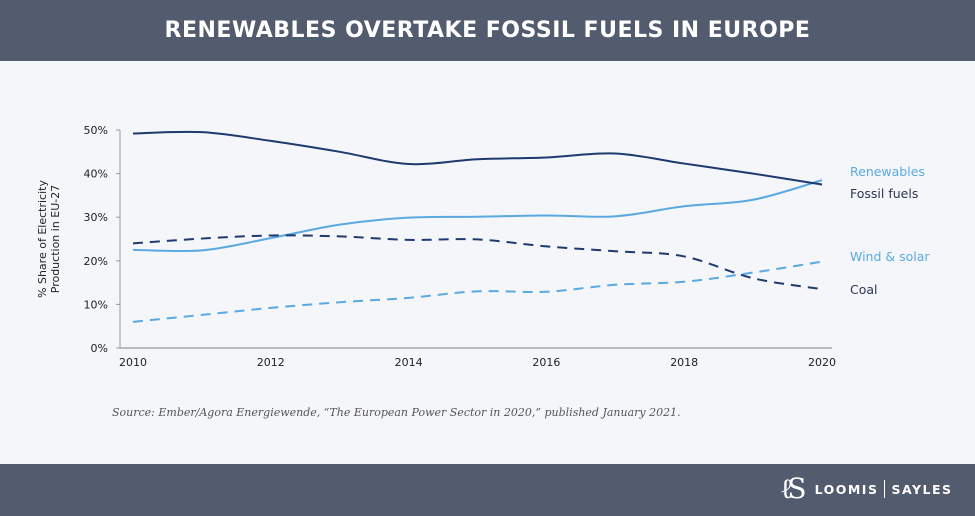 The height and width of the screenshot is (516, 975). Describe the element at coordinates (477, 216) in the screenshot. I see `series-line-renewables` at that location.